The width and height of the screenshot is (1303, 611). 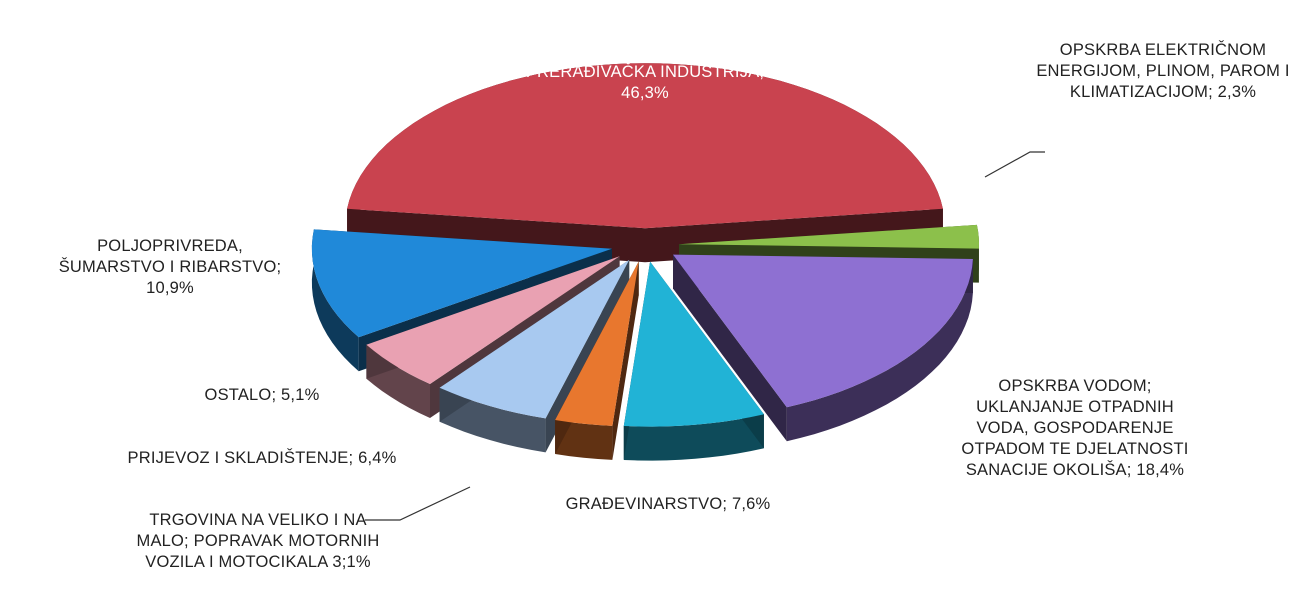 What do you see at coordinates (377, 458) in the screenshot?
I see `value-label: 6,4%` at bounding box center [377, 458].